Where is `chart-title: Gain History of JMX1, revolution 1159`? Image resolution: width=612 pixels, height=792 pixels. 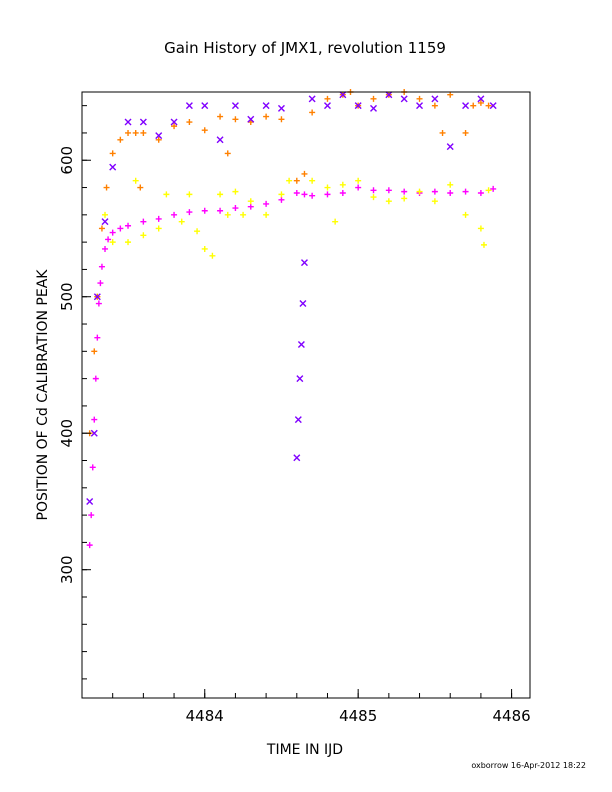 chart-title: Gain History of JMX1, revolution 1159 is located at coordinates (305, 48).